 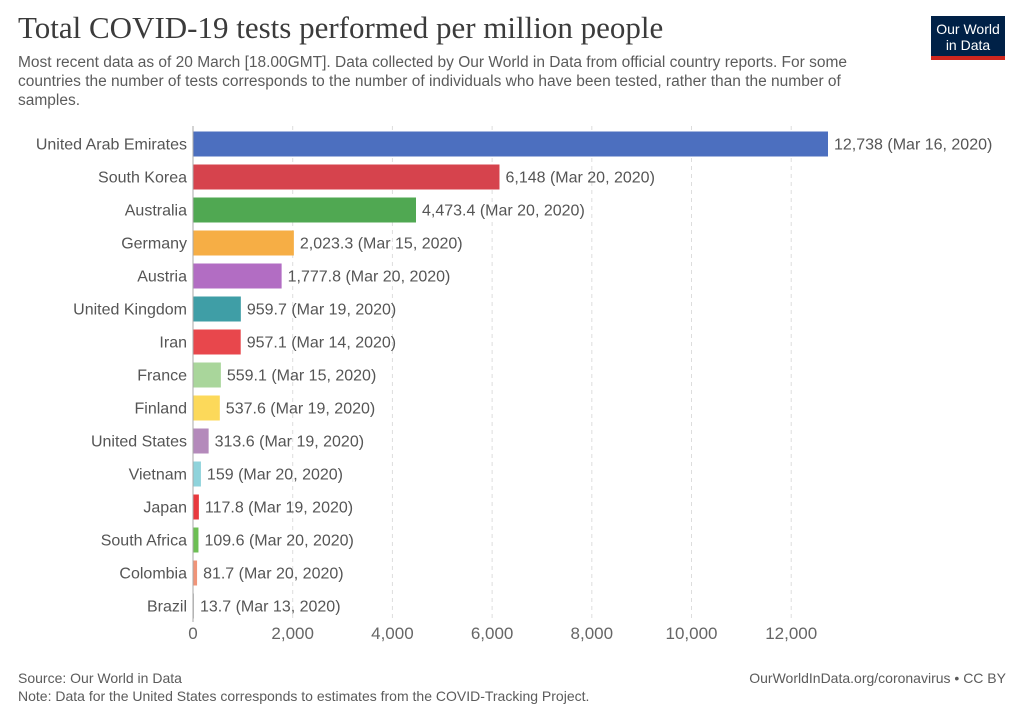 I want to click on category-label: Finland, so click(x=161, y=409).